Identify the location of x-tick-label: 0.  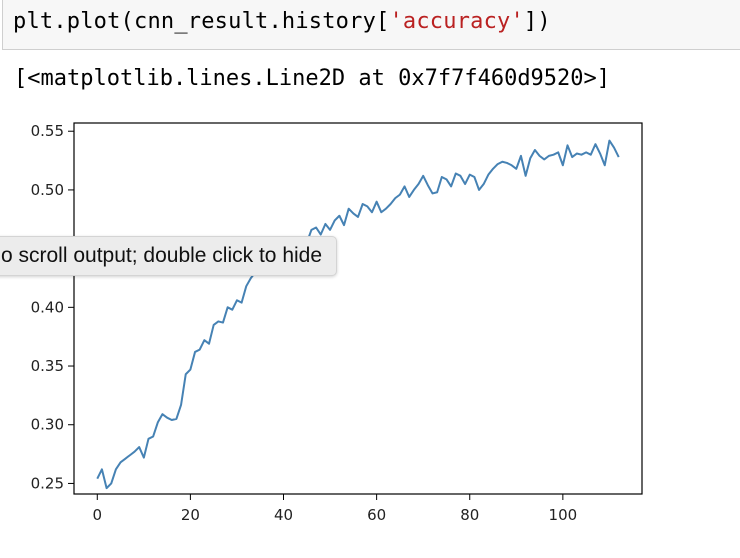
(98, 515).